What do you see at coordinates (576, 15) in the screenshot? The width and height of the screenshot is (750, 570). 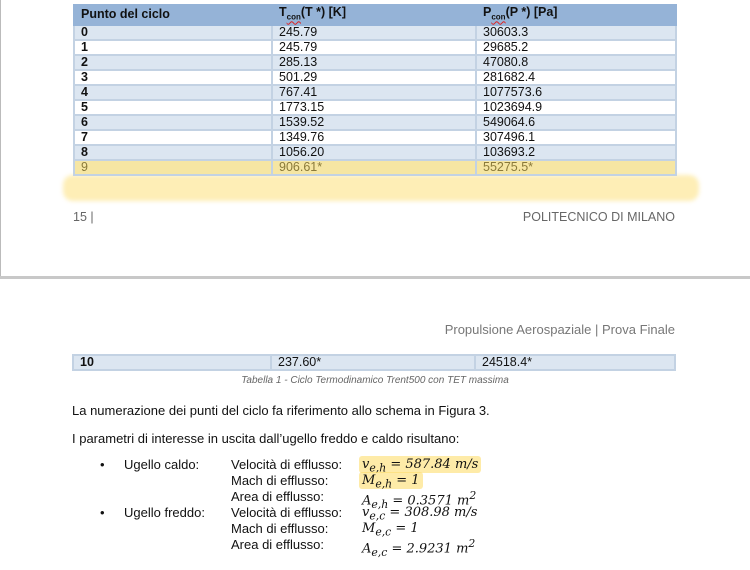 I see `header-pressure: Pcon(P *) [Pa]` at bounding box center [576, 15].